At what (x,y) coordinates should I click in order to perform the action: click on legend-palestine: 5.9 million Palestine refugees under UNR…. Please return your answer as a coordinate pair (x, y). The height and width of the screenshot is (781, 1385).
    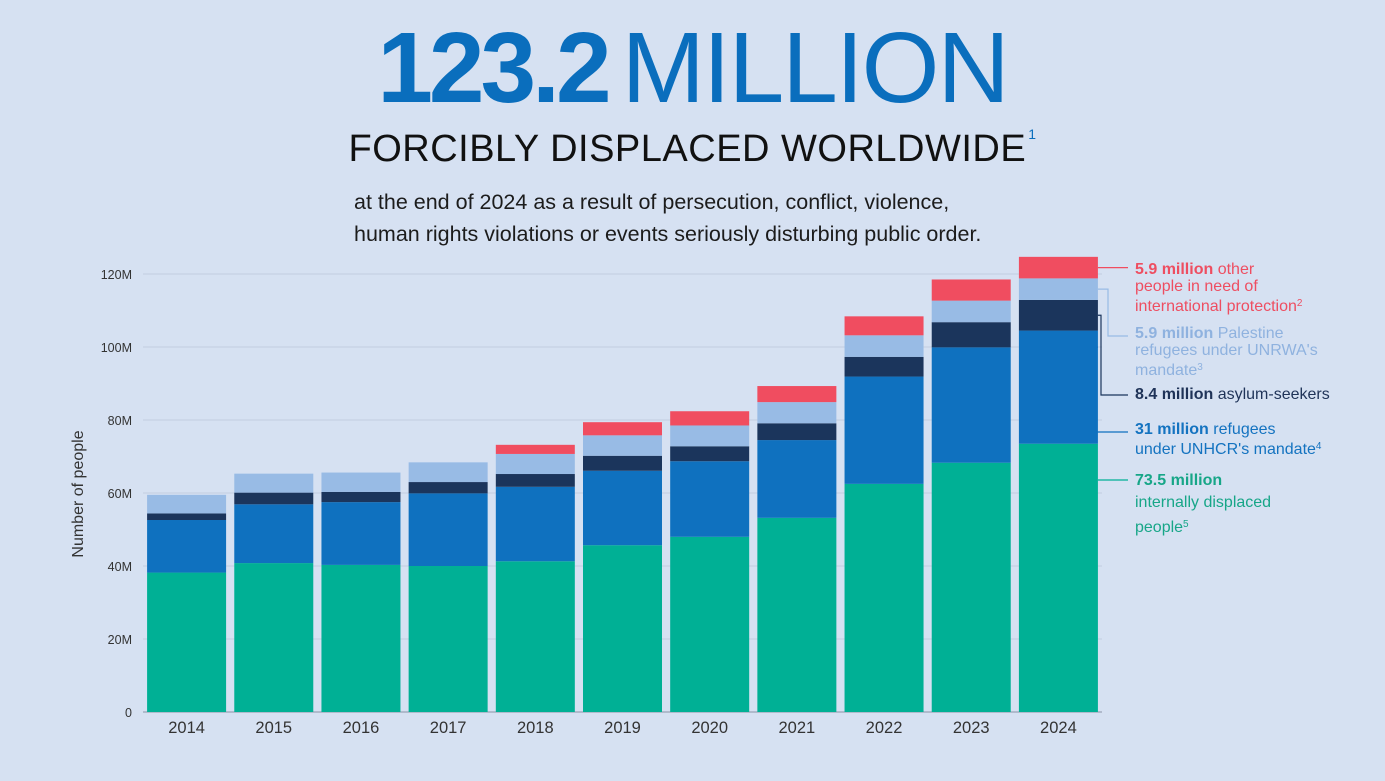
    Looking at the image, I should click on (1255, 352).